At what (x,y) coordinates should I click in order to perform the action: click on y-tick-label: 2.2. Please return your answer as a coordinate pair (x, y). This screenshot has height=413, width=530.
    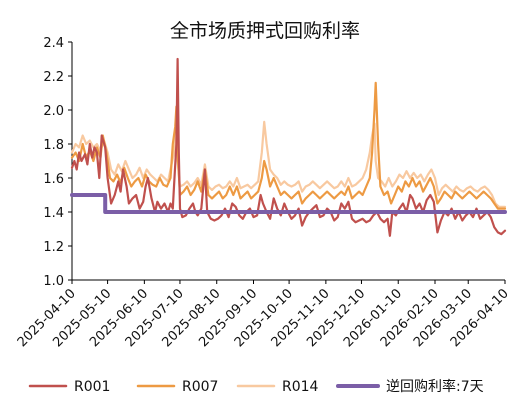
    Looking at the image, I should click on (53, 77).